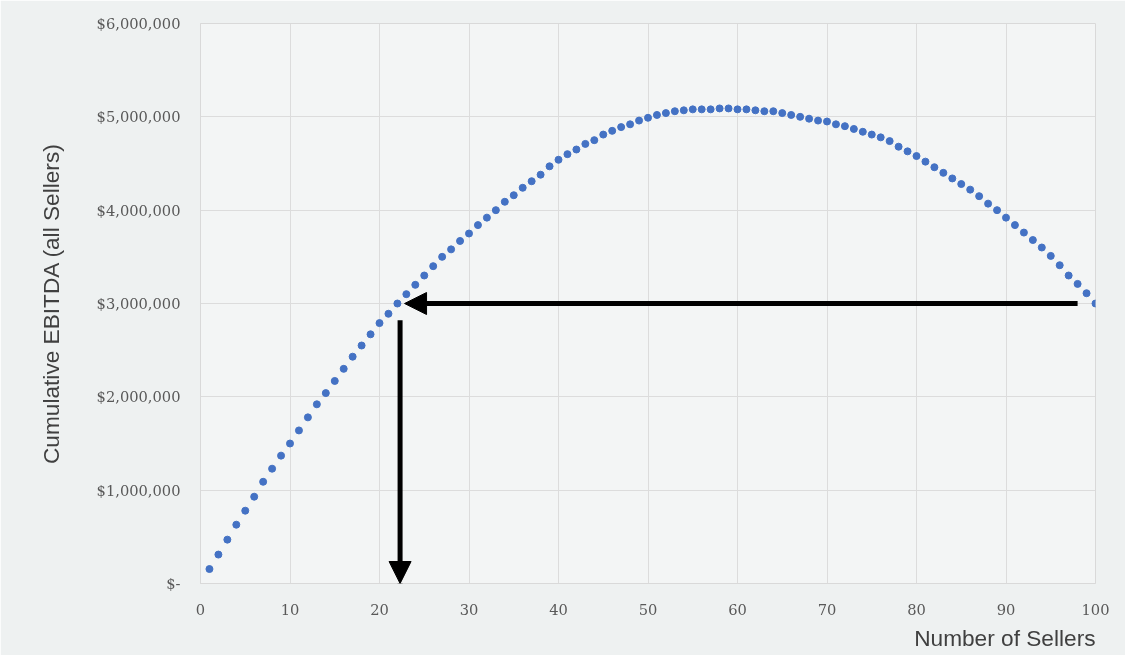 This screenshot has height=655, width=1125. What do you see at coordinates (648, 609) in the screenshot?
I see `x-tick-label: 50` at bounding box center [648, 609].